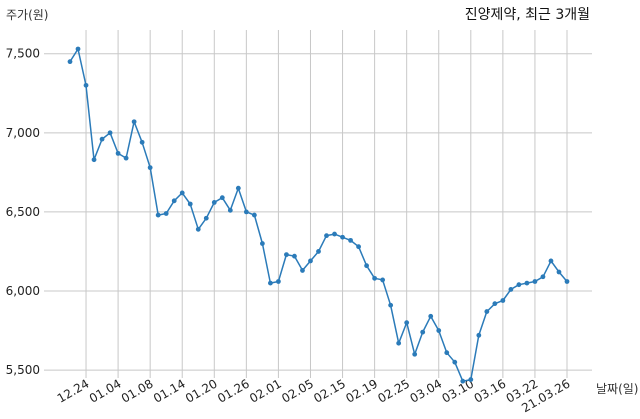  I want to click on x-tick-label: 02.15, so click(329, 390).